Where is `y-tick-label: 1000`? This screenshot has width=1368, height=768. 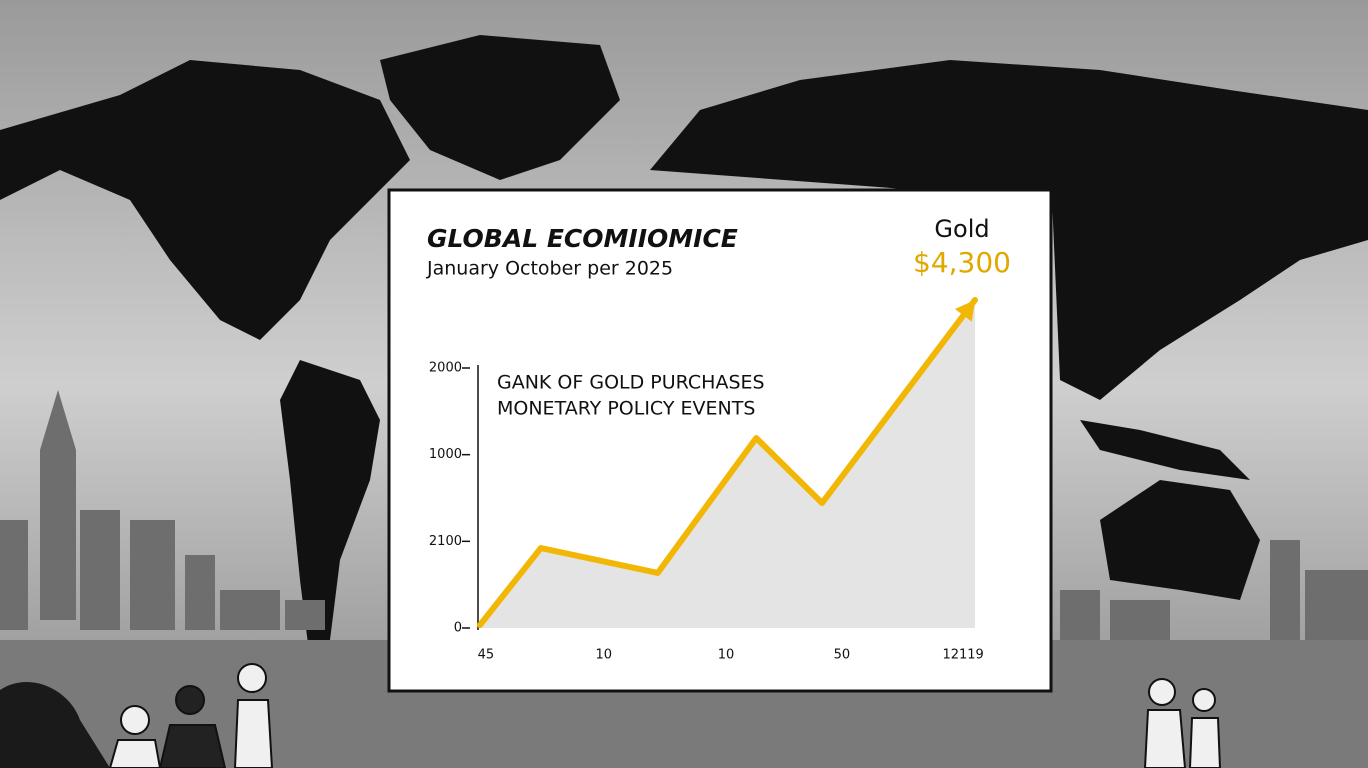
y-tick-label: 1000 is located at coordinates (445, 454).